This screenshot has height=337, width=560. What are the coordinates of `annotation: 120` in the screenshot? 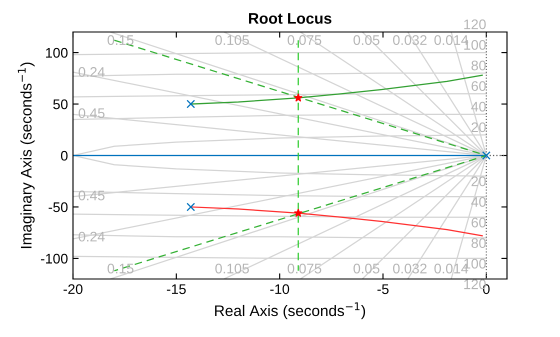 It's located at (475, 24).